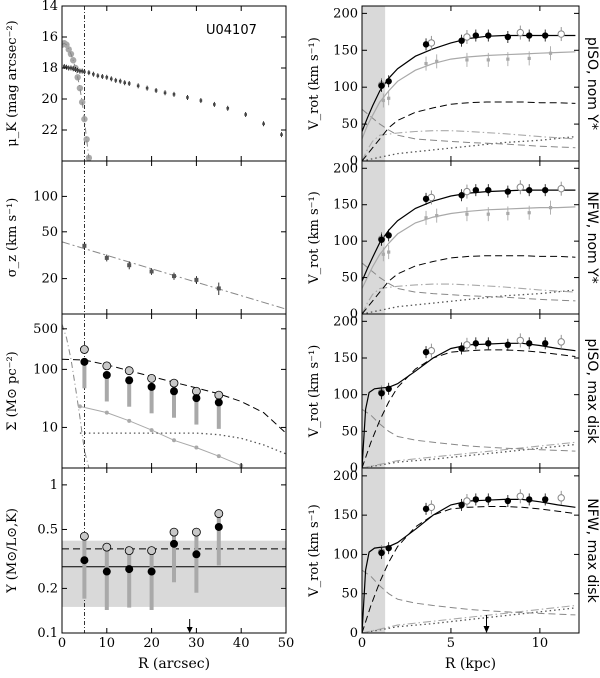 This screenshot has height=678, width=600. What do you see at coordinates (174, 664) in the screenshot?
I see `x-axis-label: R (arcsec)` at bounding box center [174, 664].